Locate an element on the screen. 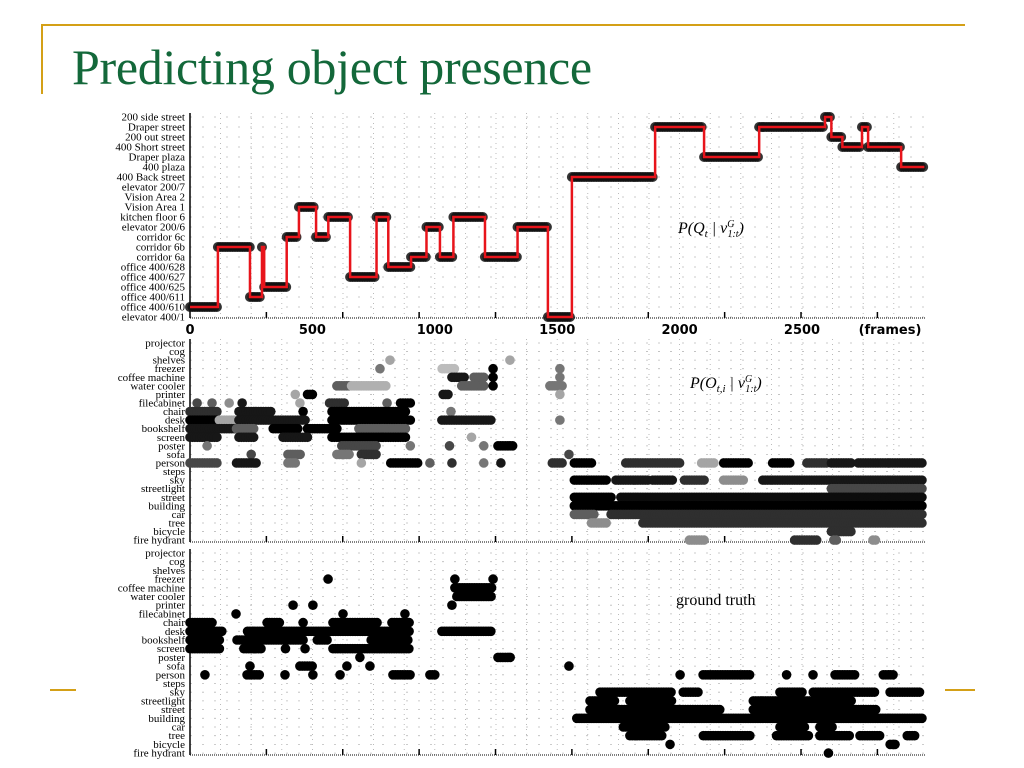 The height and width of the screenshot is (768, 1024). y-tick-label: bookshelf is located at coordinates (164, 641).